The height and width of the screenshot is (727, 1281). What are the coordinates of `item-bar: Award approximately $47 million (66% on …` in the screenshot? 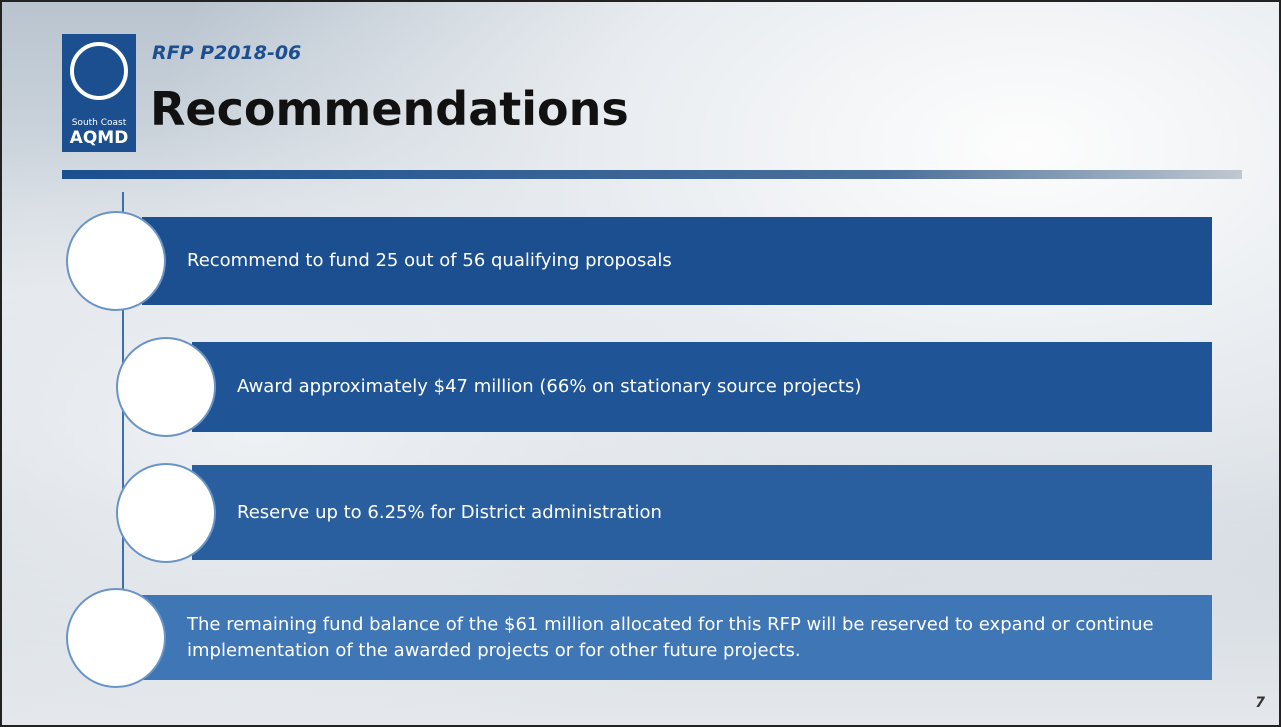 It's located at (702, 387).